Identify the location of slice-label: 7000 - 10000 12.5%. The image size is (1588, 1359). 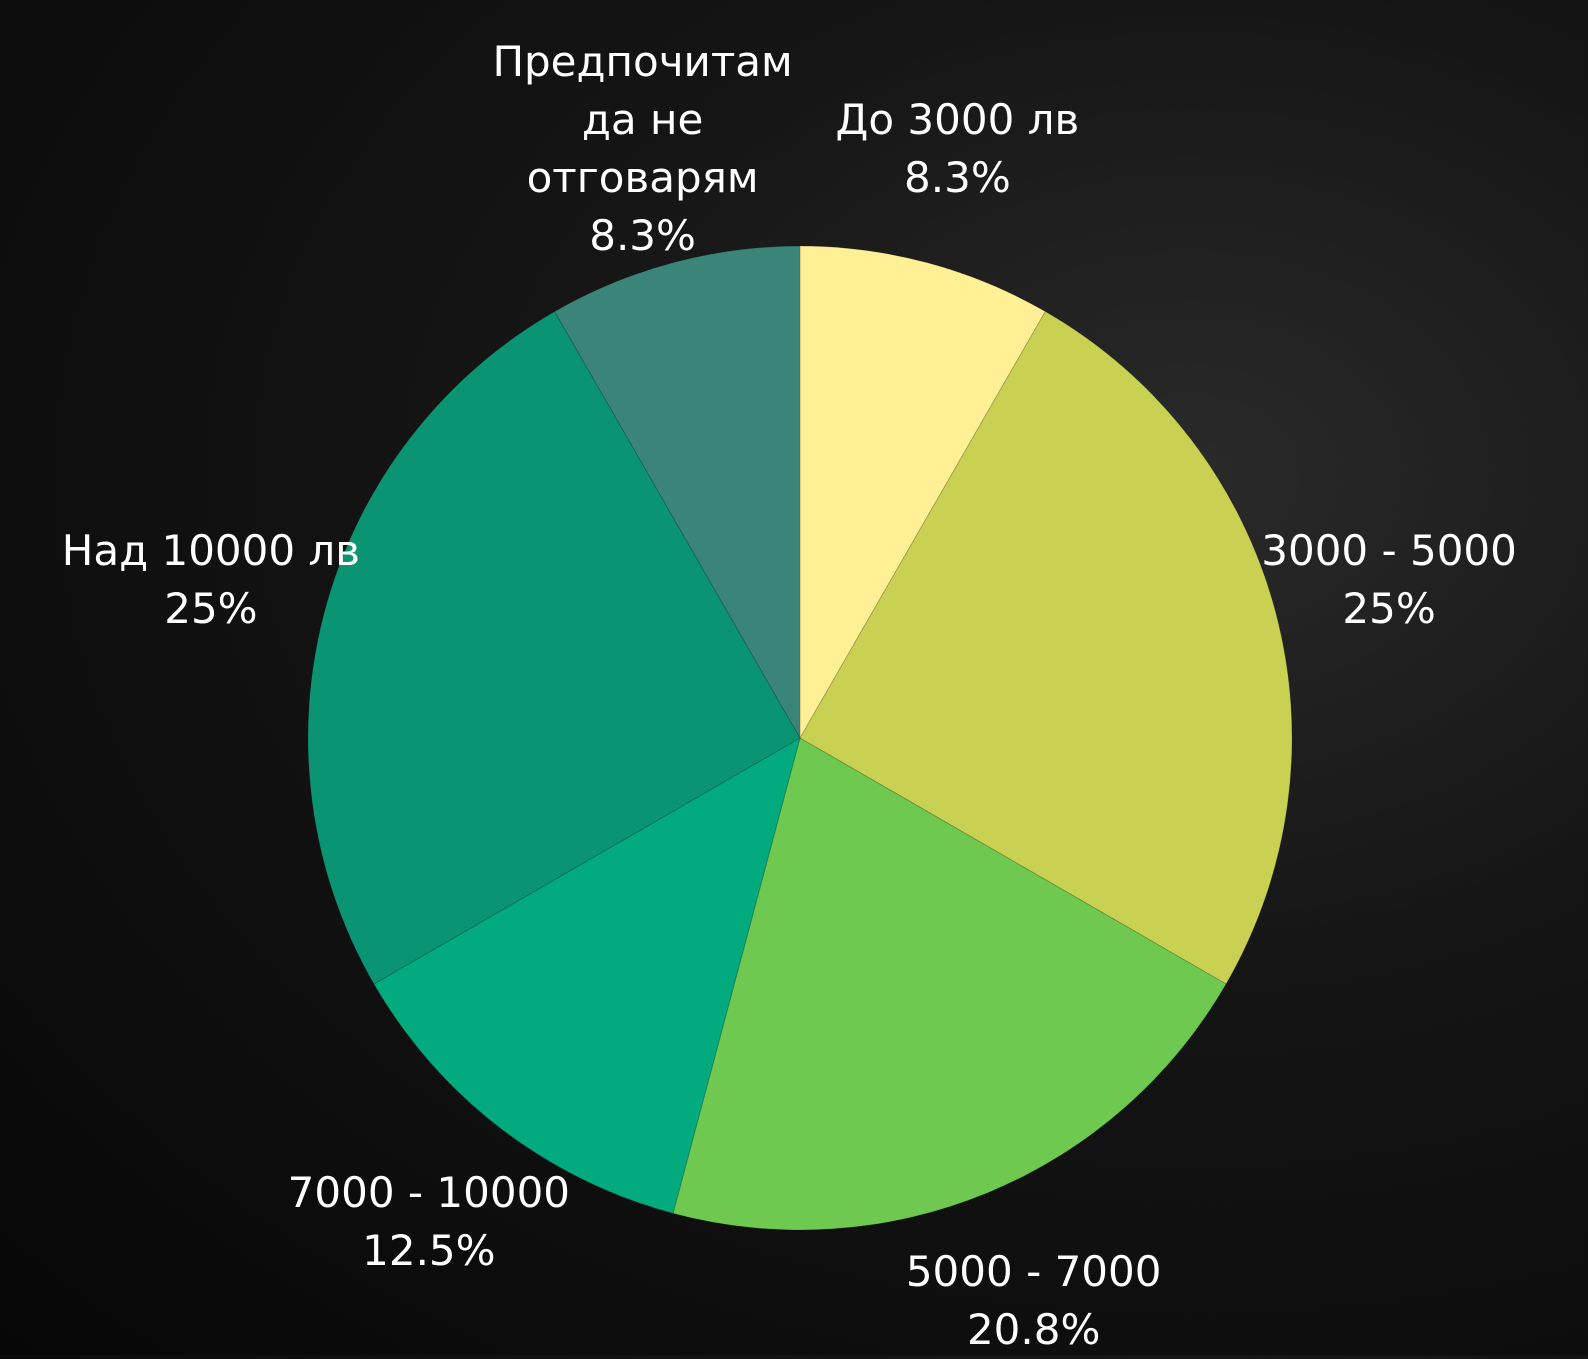
(429, 1222).